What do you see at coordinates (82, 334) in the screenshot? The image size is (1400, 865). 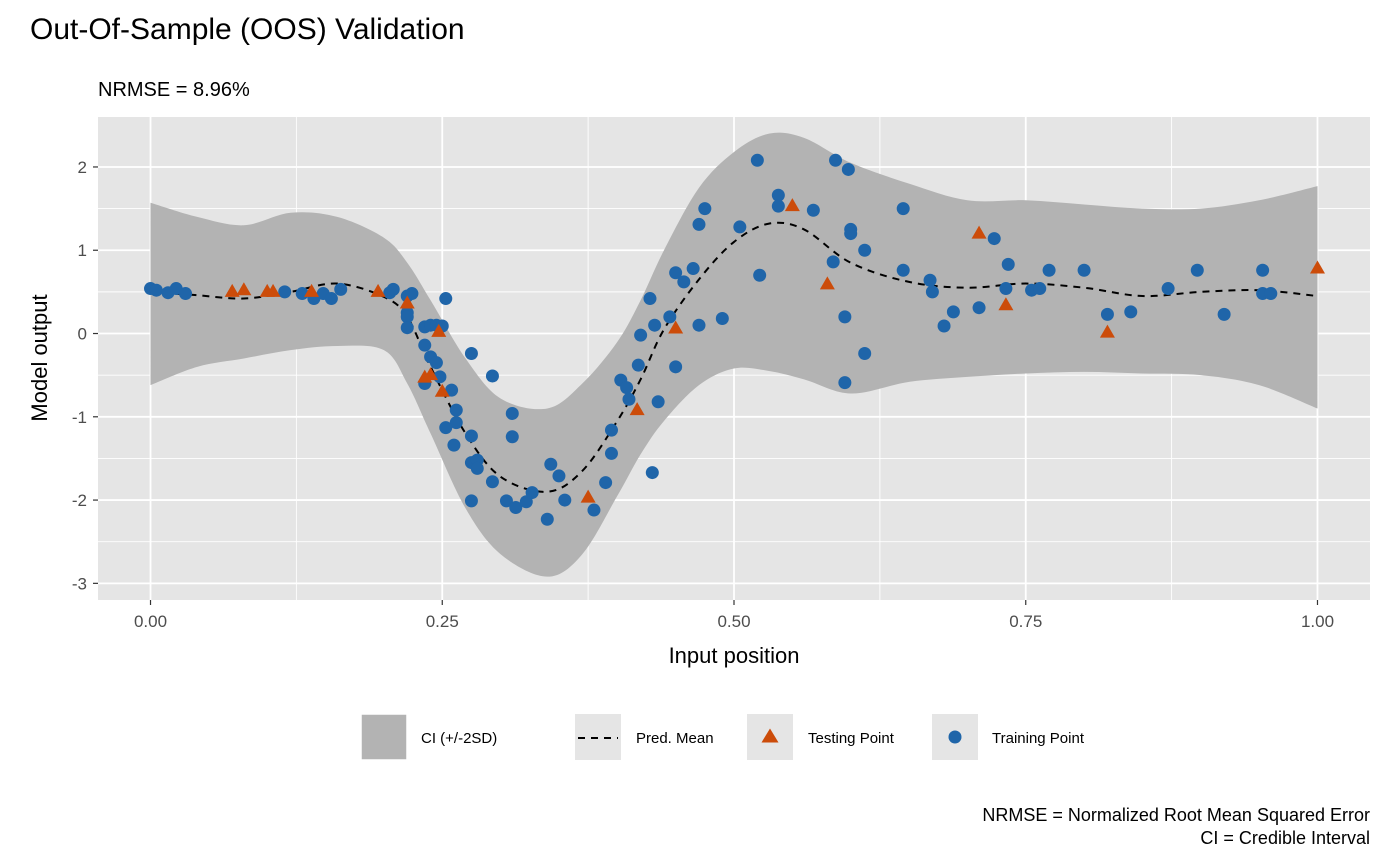 I see `y-tick-label: 0` at bounding box center [82, 334].